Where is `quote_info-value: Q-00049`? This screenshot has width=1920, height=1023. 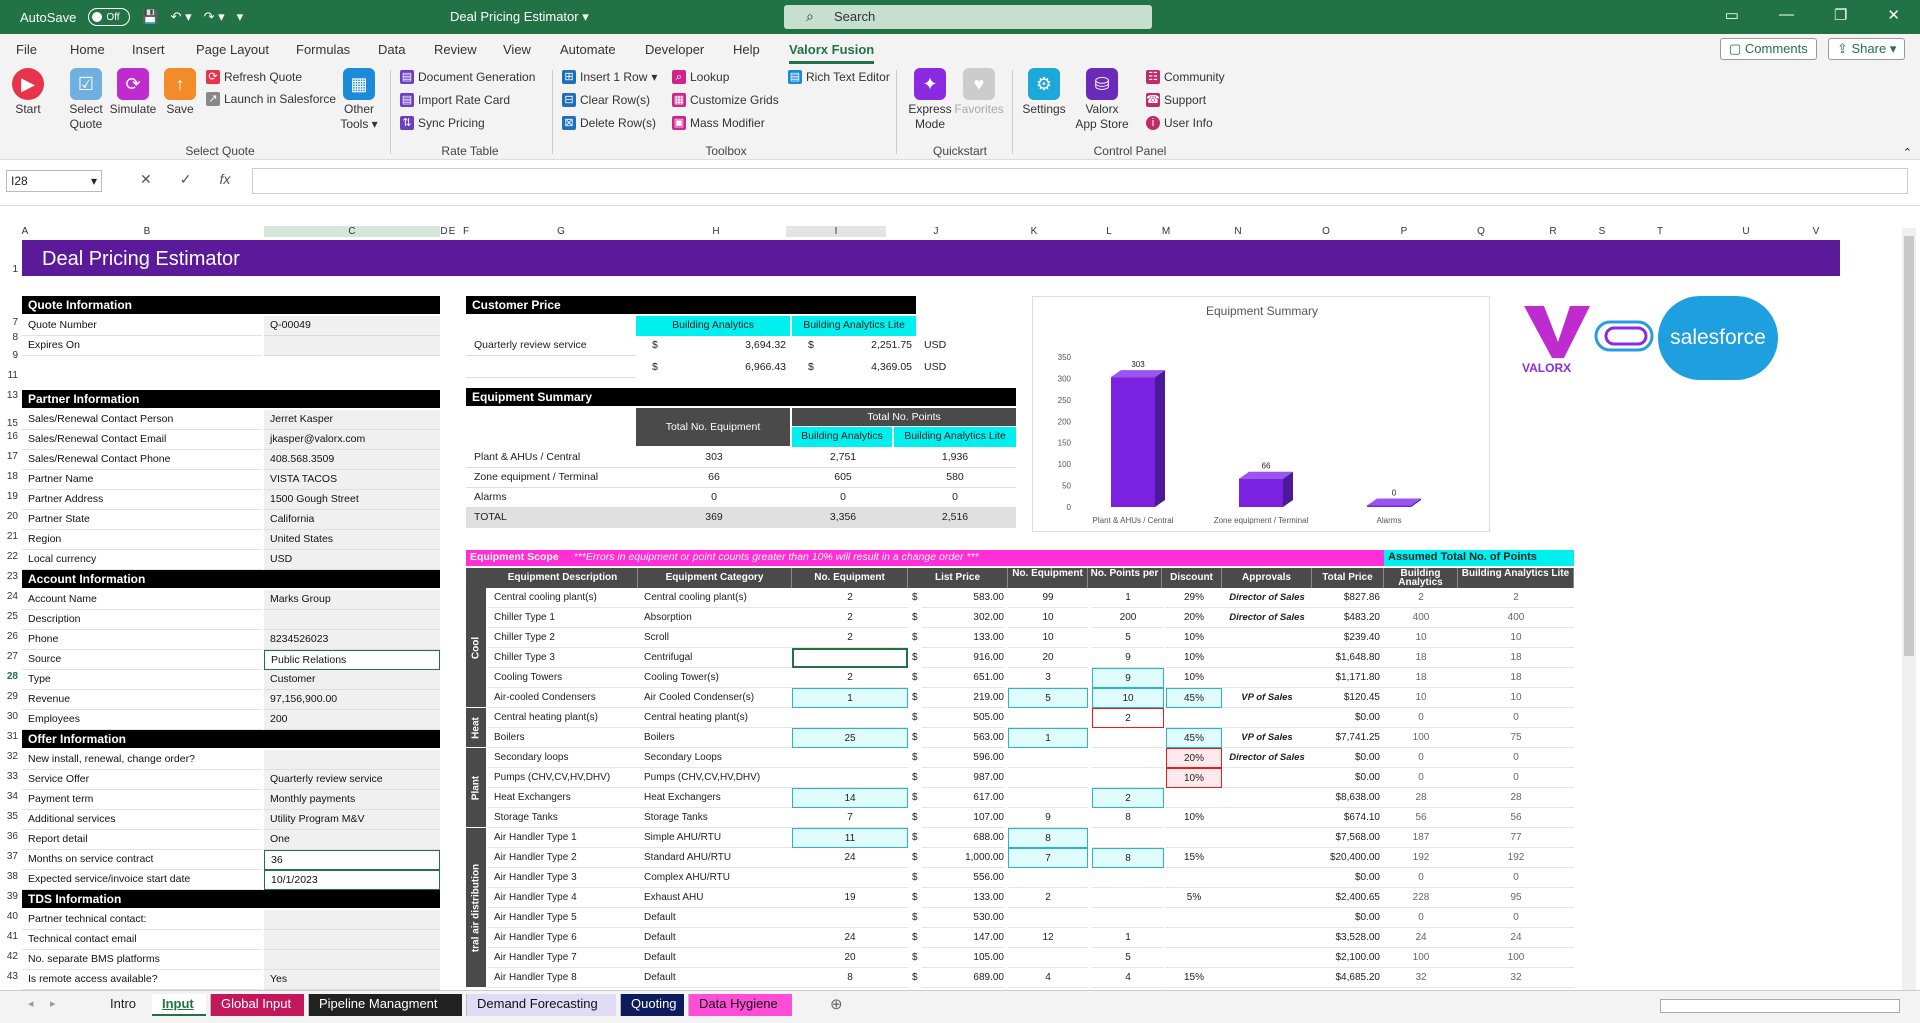 quote_info-value: Q-00049 is located at coordinates (352, 326).